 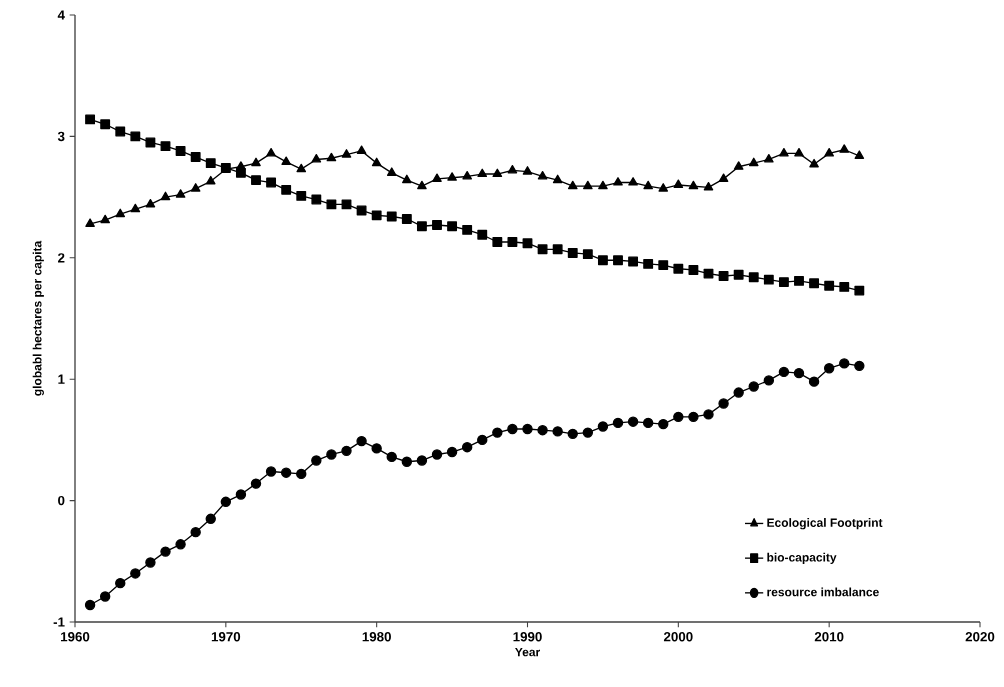 I want to click on y-tick-label: 4, so click(x=61, y=15).